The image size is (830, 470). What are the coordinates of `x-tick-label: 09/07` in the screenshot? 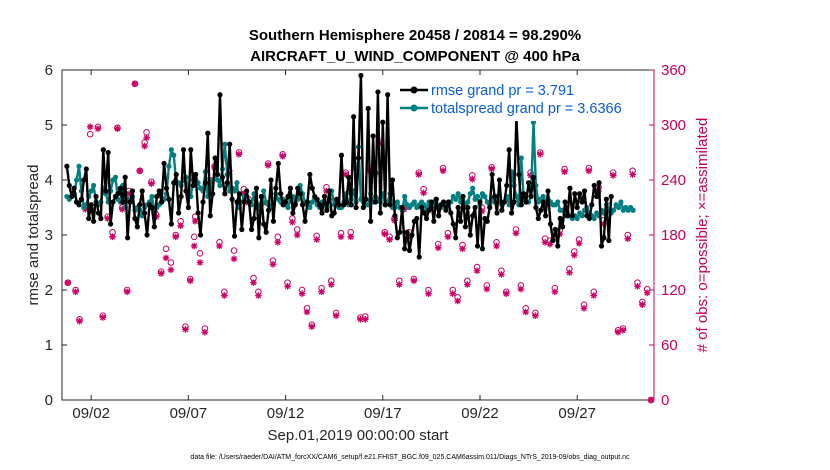 It's located at (189, 413).